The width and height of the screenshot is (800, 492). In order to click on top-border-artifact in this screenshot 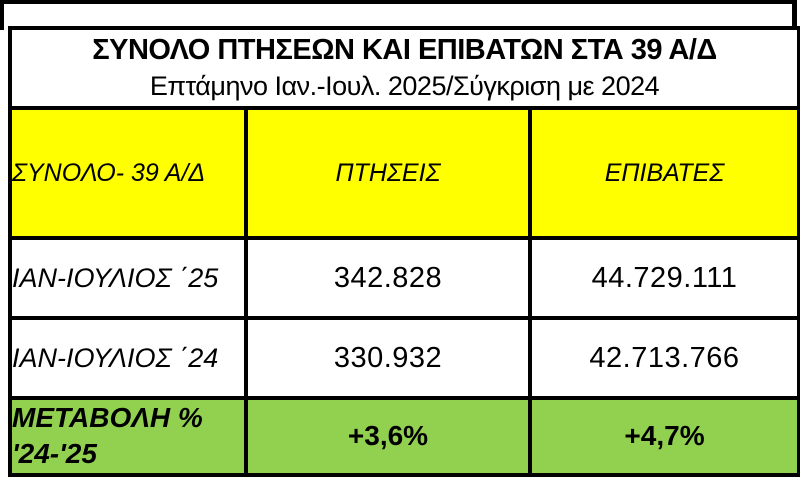, I will do `click(398, 2)`.